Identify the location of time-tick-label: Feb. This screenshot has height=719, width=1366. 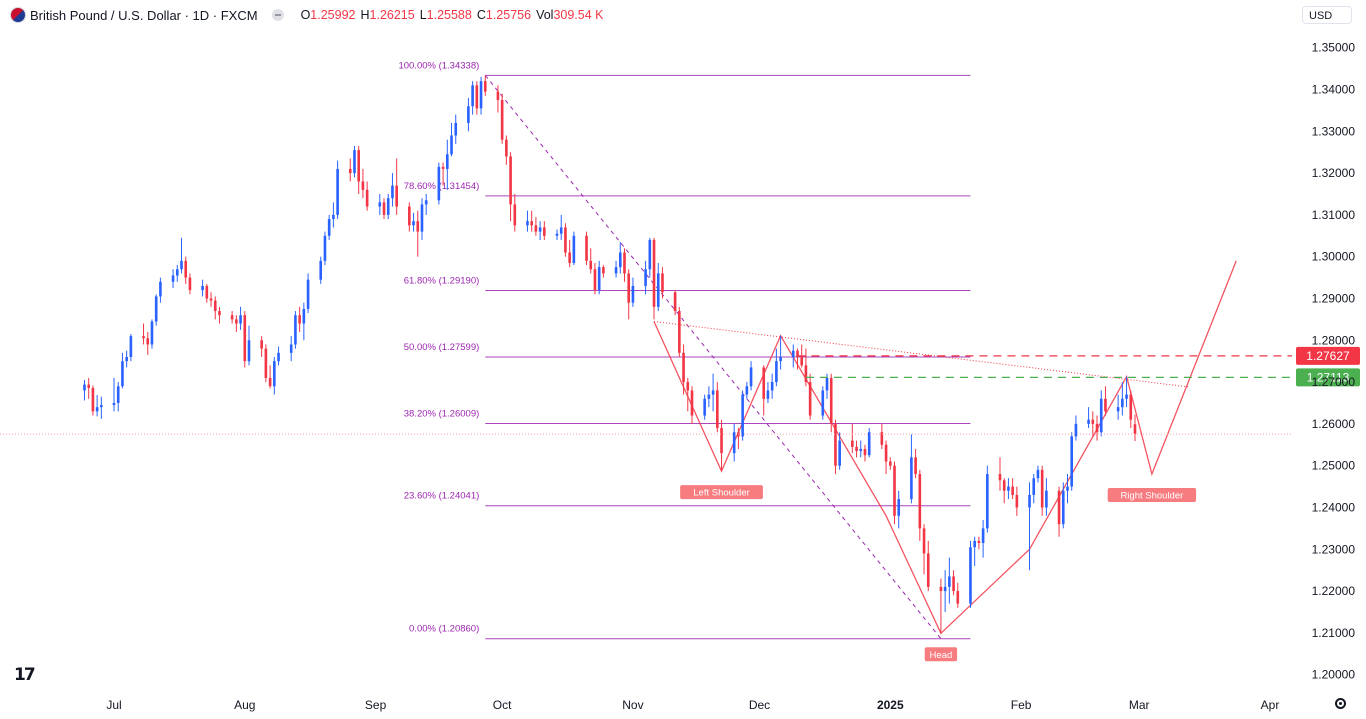
(1021, 705).